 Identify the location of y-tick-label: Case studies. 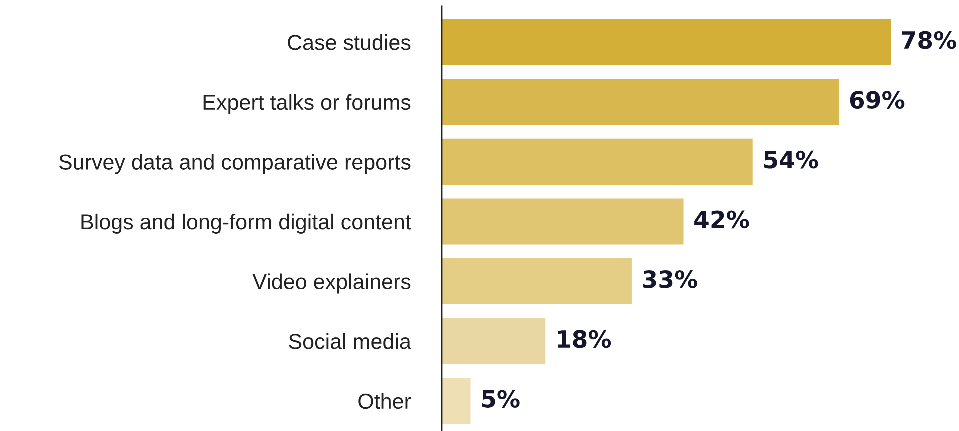
(349, 42).